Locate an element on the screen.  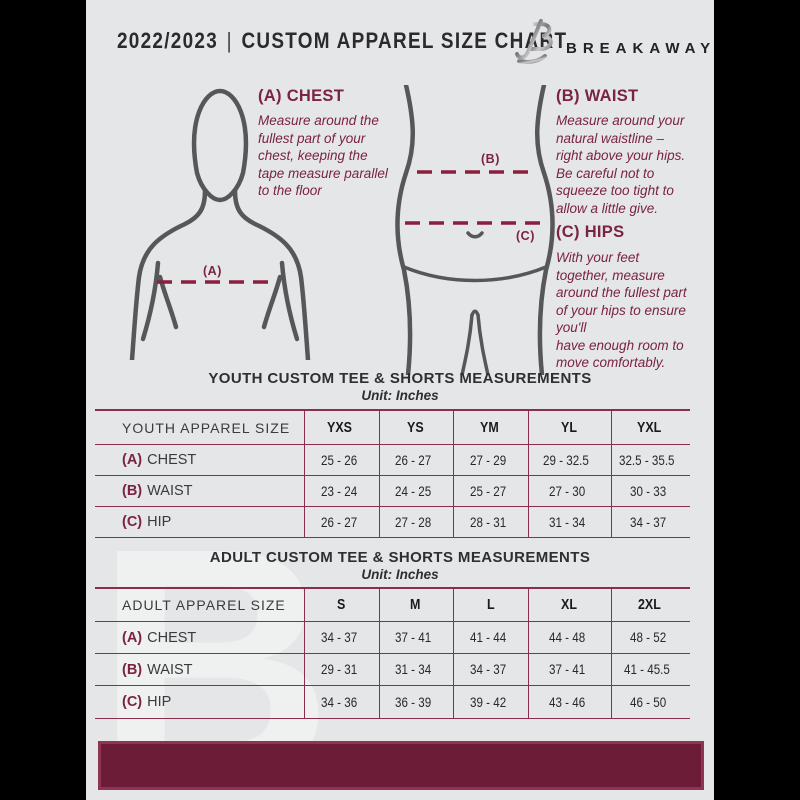
adult-size-m: M is located at coordinates (416, 605).